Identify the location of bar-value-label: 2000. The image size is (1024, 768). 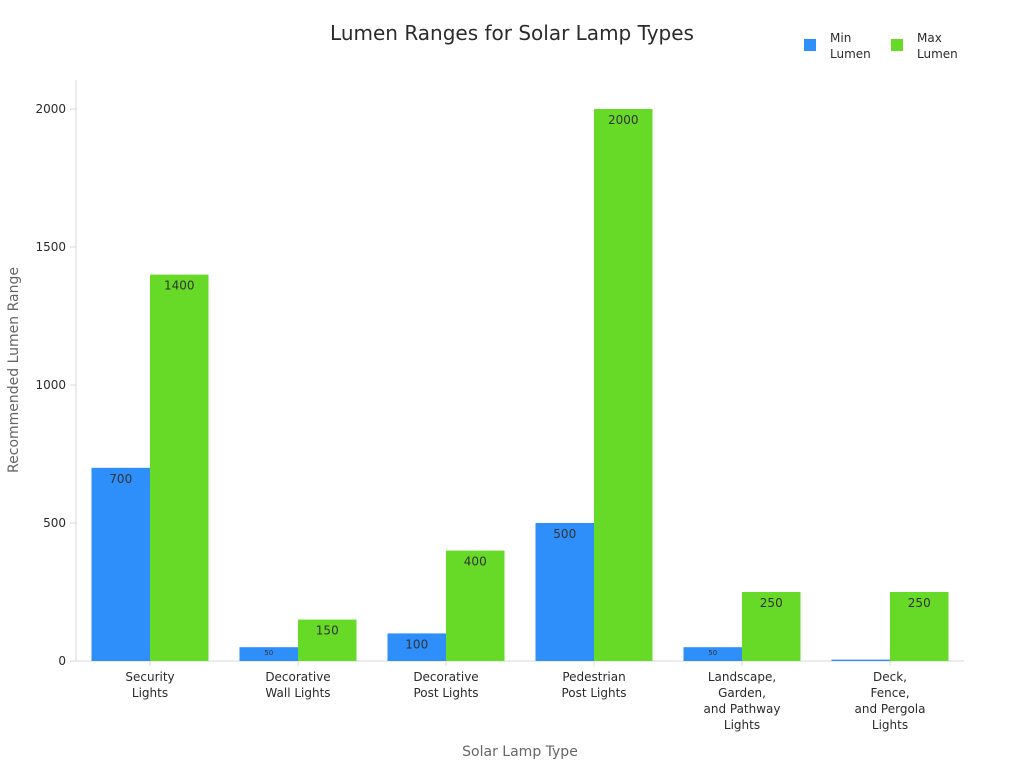
(623, 120).